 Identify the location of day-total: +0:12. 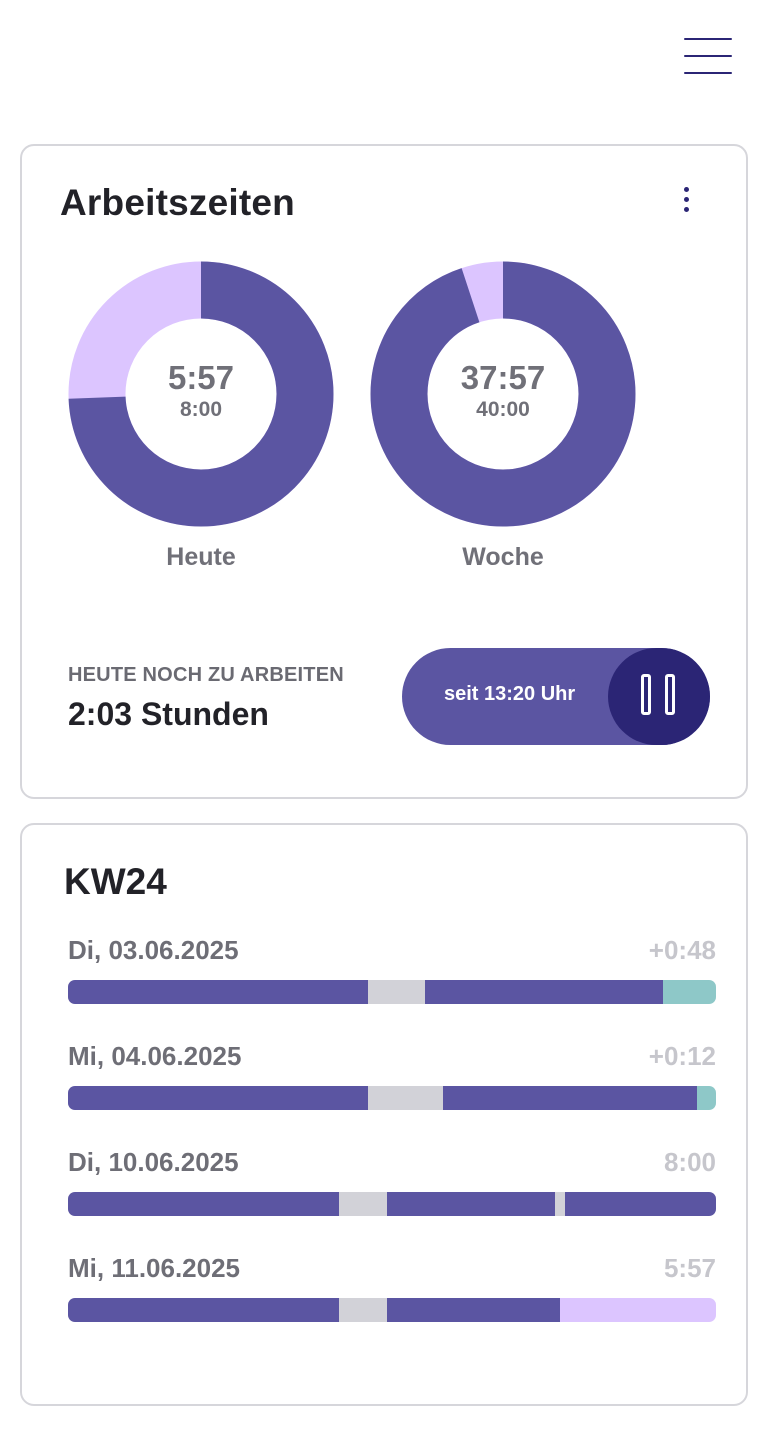
(682, 1056).